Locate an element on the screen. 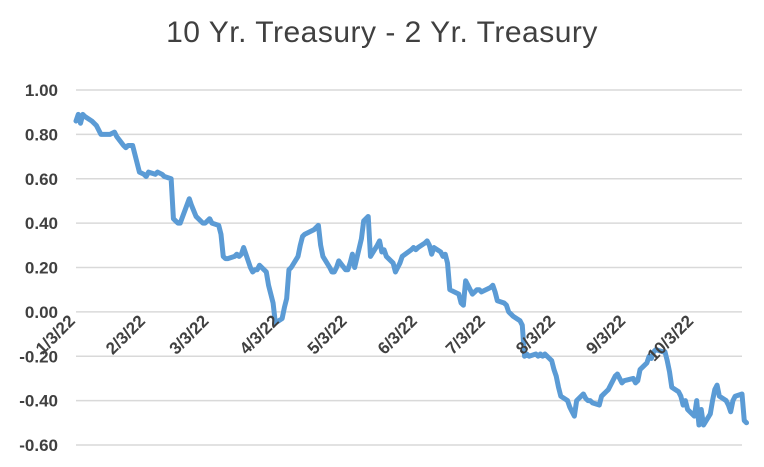 This screenshot has width=764, height=467. x-tick-label: 6/3/22 is located at coordinates (397, 334).